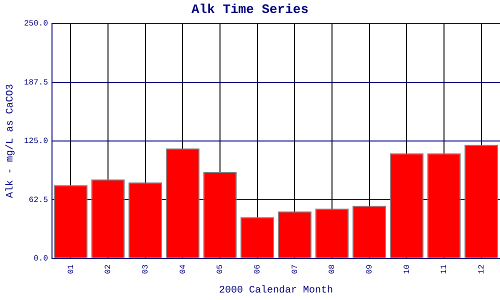 This screenshot has width=500, height=300. Describe the element at coordinates (41, 259) in the screenshot. I see `y-tick-label: 0.0` at that location.